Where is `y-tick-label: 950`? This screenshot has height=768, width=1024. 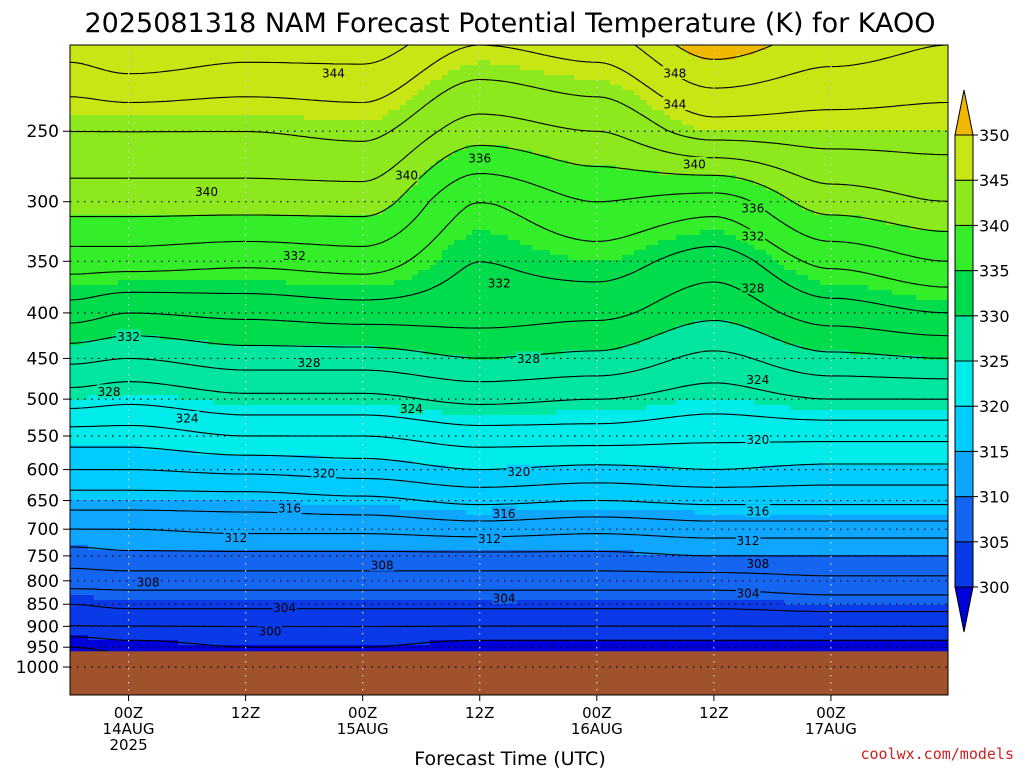 y-tick-label: 950 is located at coordinates (43, 648).